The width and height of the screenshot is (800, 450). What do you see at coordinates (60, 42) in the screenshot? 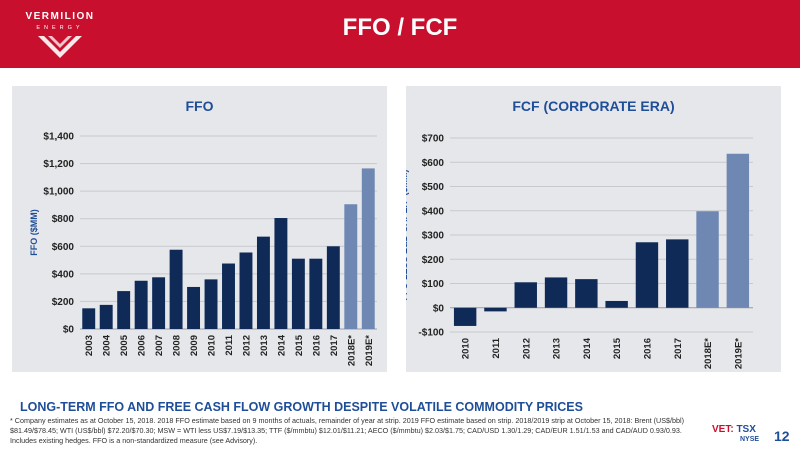
I see `logo-chevron-inner-icon` at bounding box center [60, 42].